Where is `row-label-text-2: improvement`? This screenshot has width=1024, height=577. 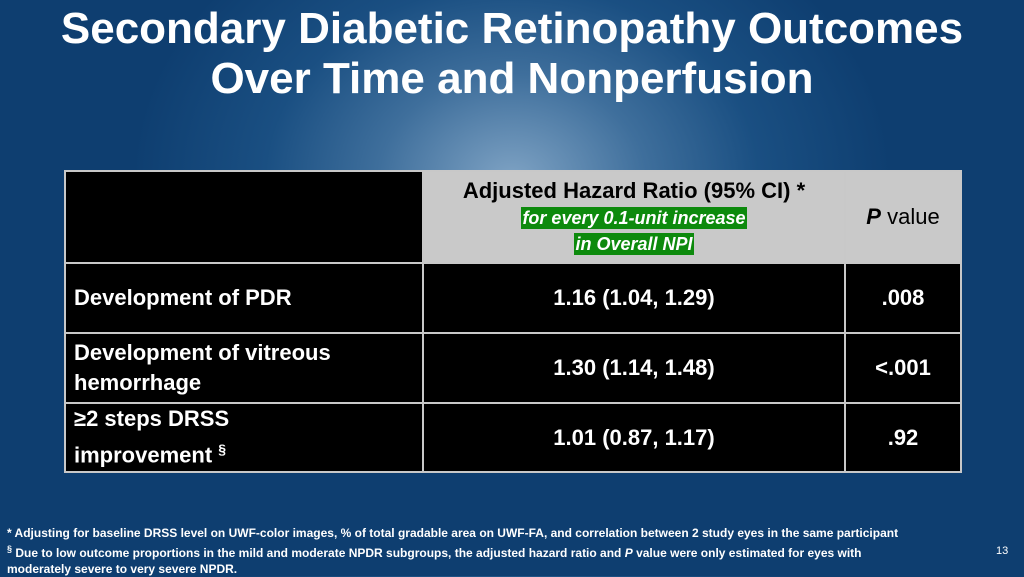 row-label-text-2: improvement is located at coordinates (146, 455).